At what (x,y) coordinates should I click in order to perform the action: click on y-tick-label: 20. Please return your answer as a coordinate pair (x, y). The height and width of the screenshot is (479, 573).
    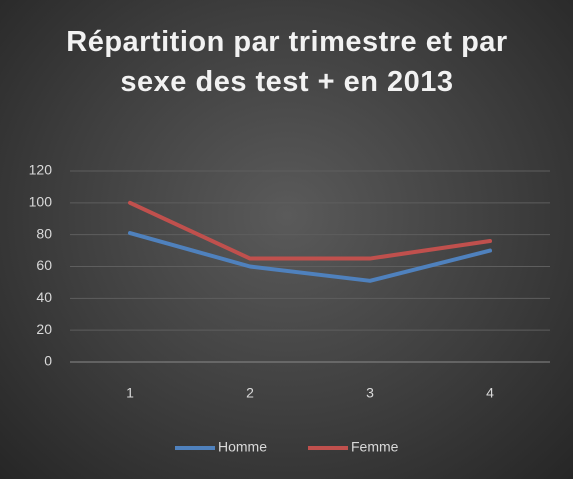
    Looking at the image, I should click on (44, 329).